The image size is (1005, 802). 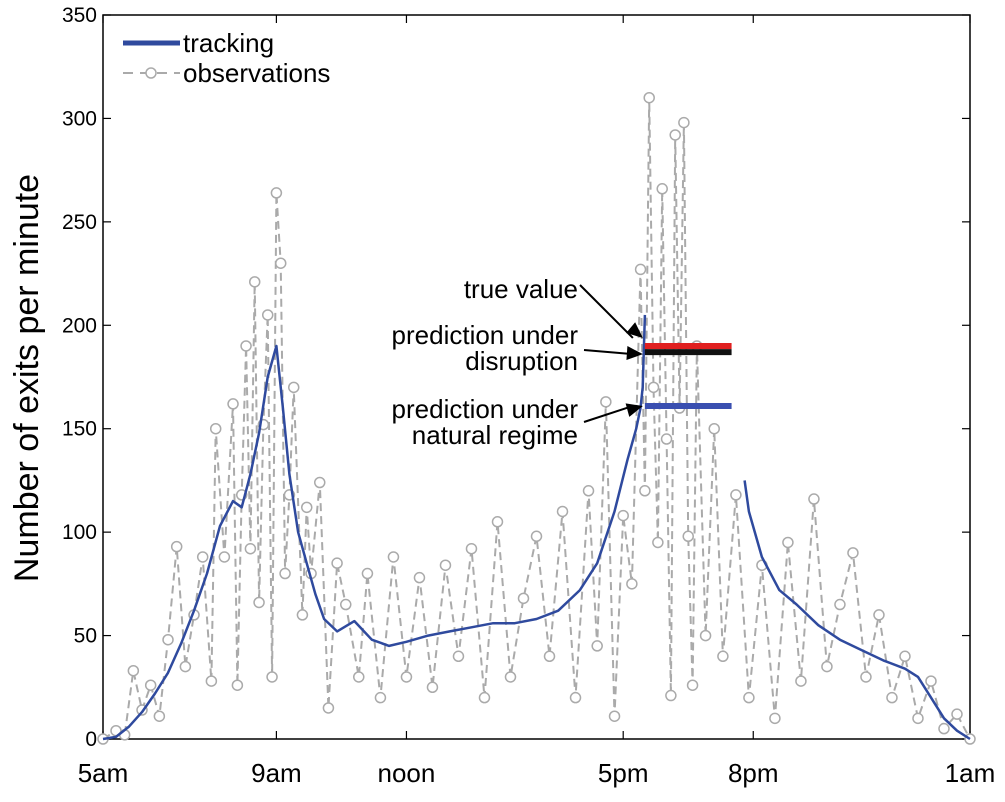 What do you see at coordinates (276, 773) in the screenshot?
I see `x-tick-label: 9am` at bounding box center [276, 773].